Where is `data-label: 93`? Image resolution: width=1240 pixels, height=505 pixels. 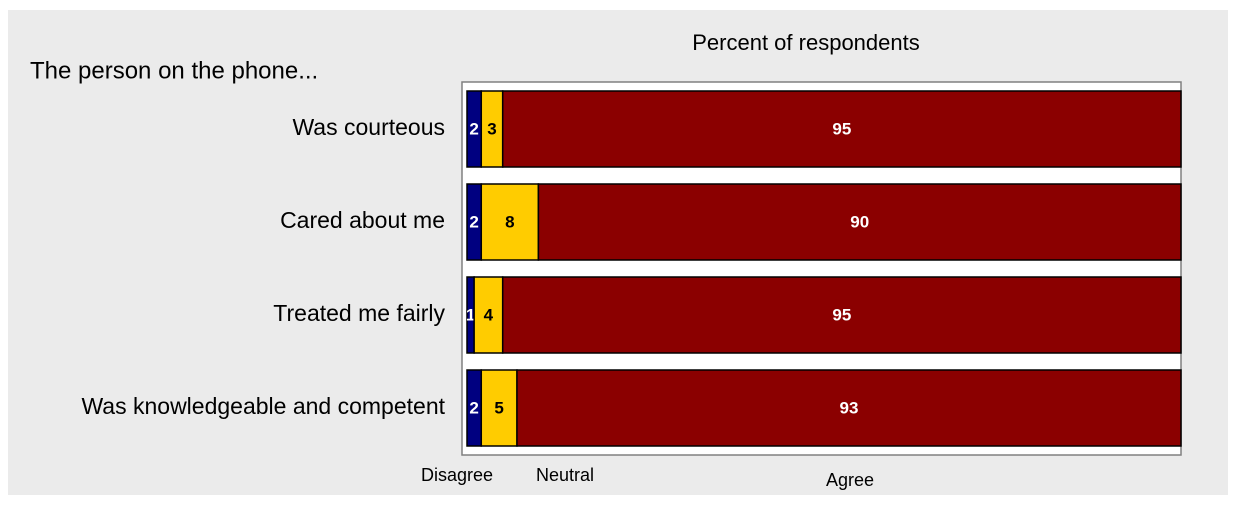 data-label: 93 is located at coordinates (849, 407).